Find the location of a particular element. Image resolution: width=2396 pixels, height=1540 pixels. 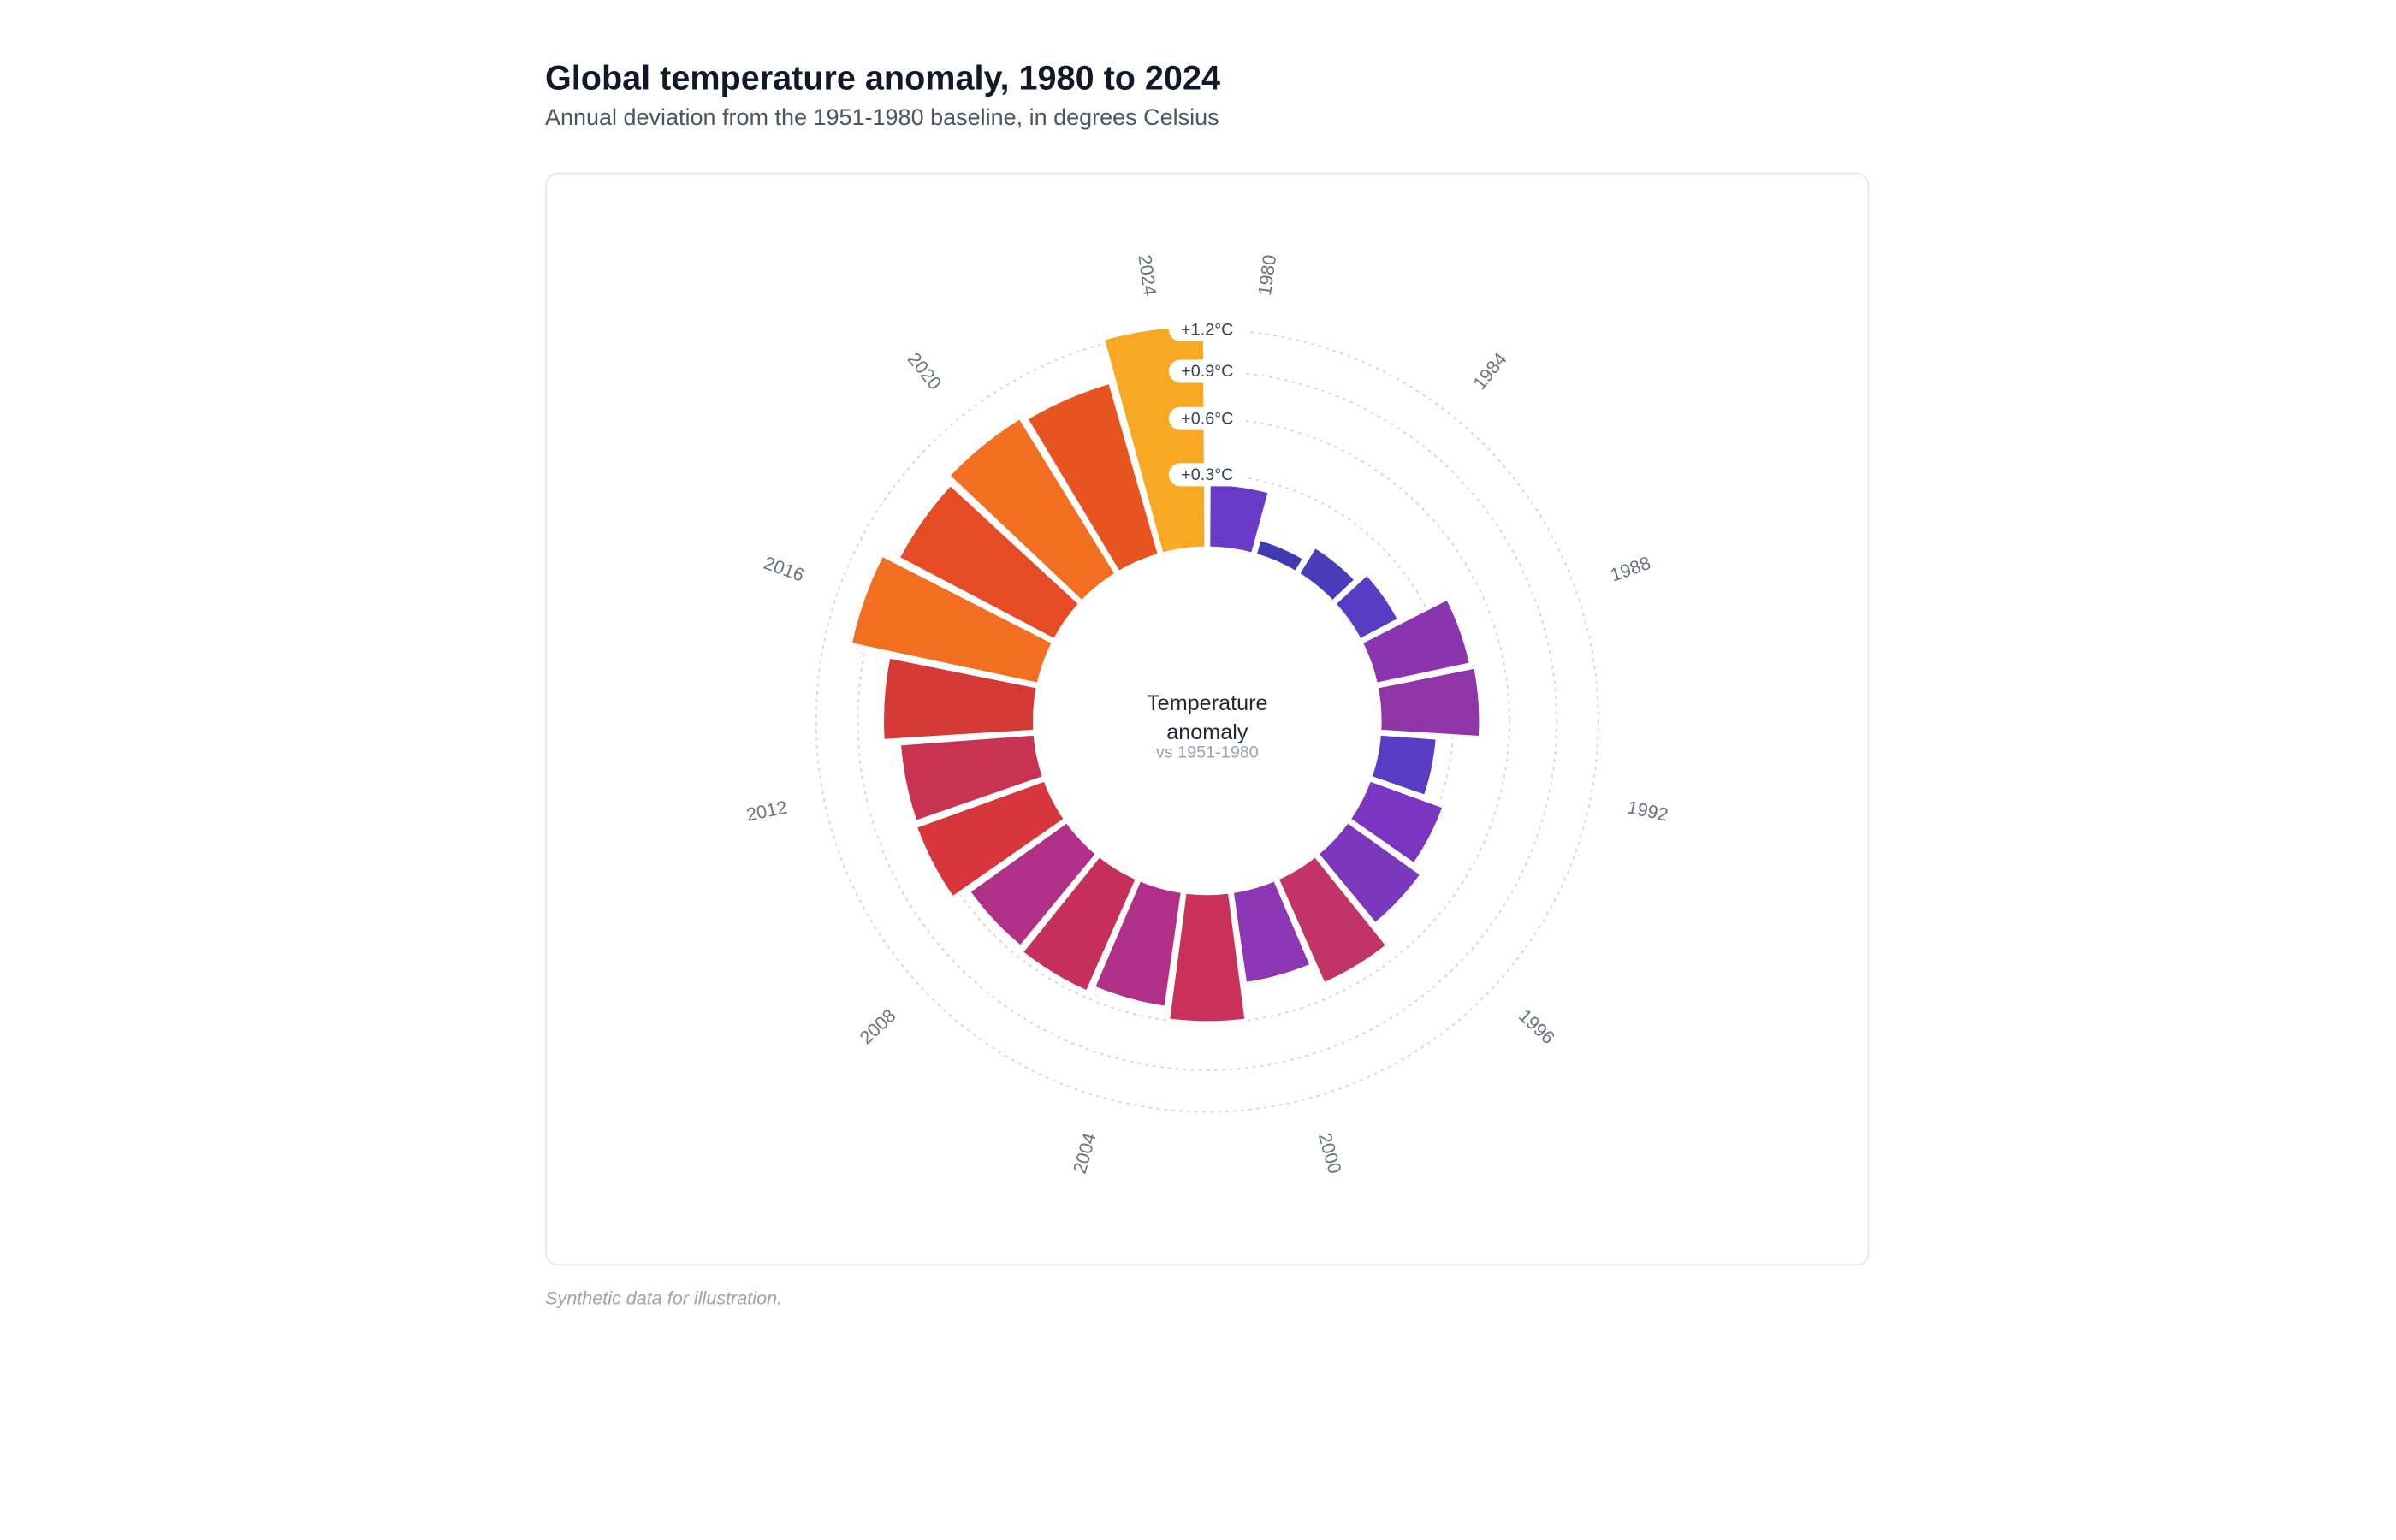

y-tick-label: +1.2°C is located at coordinates (1207, 329).